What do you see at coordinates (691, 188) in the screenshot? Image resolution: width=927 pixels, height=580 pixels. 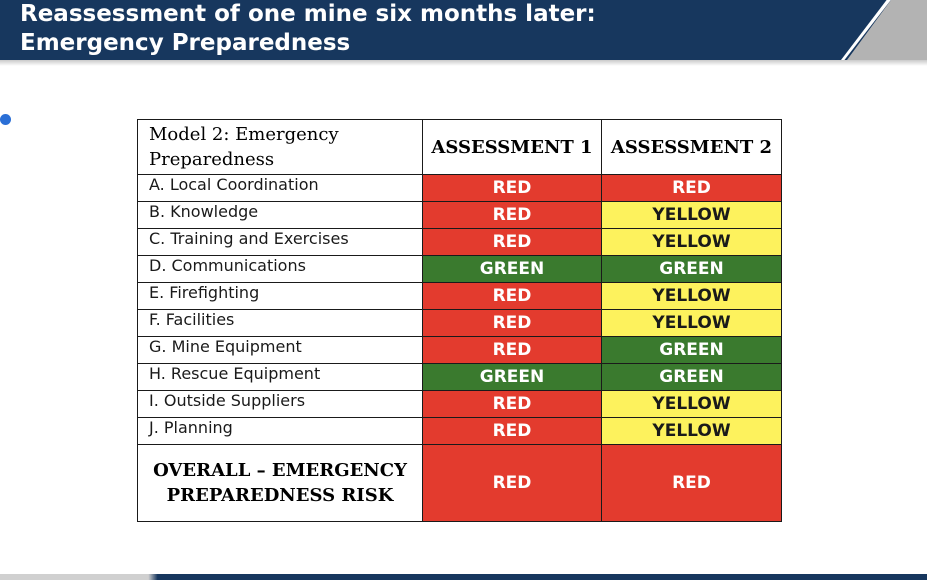 I see `status-cell-assessment-2: RED` at bounding box center [691, 188].